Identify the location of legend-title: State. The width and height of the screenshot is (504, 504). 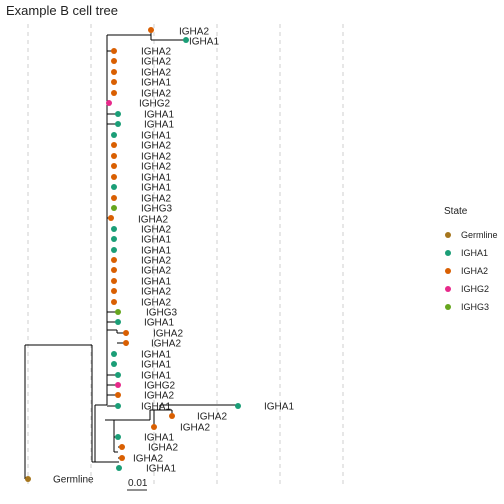
(456, 211).